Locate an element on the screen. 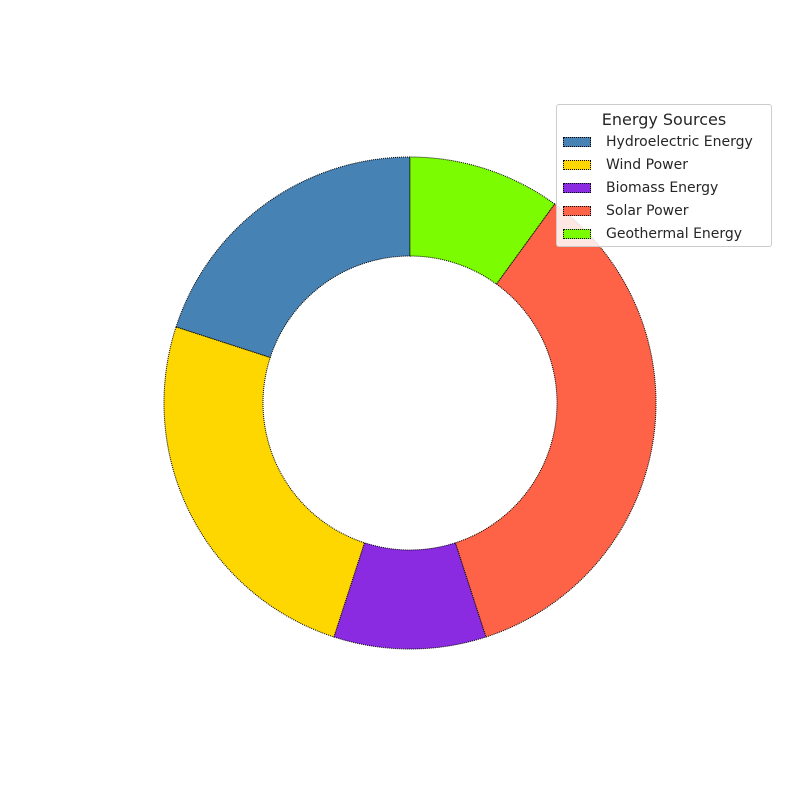 This screenshot has height=800, width=800. slice-biomass-energy is located at coordinates (410, 596).